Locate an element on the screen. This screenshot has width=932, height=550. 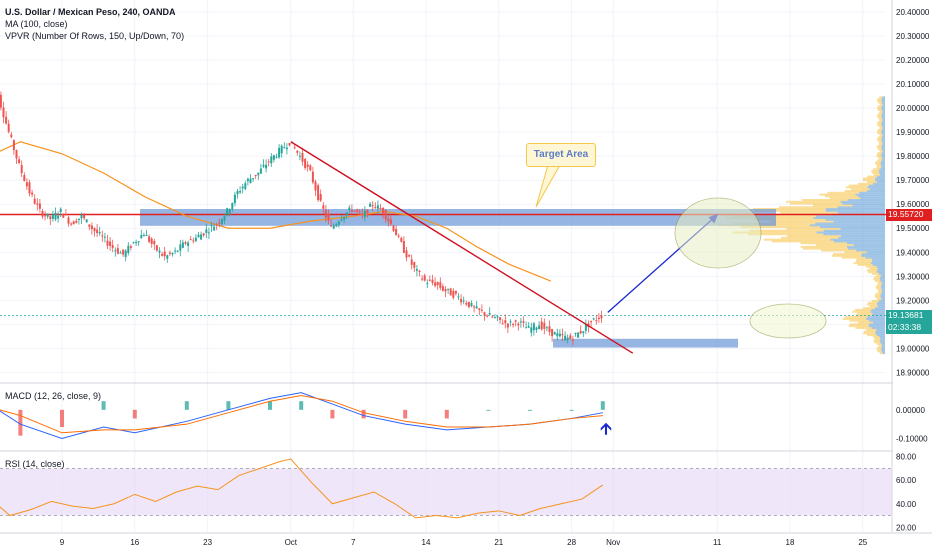
time-tick-label: 9 is located at coordinates (62, 542).